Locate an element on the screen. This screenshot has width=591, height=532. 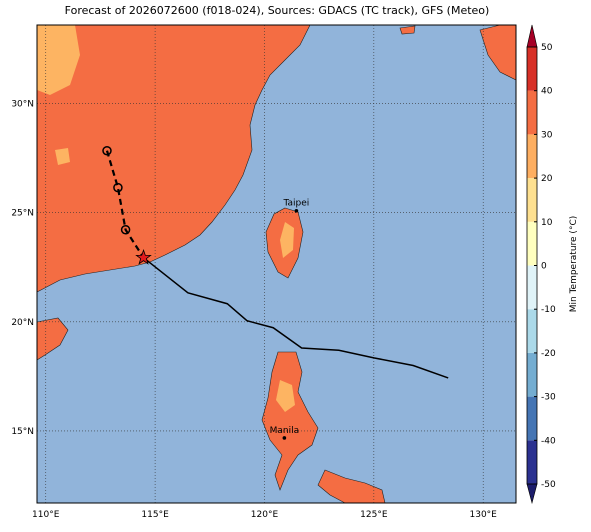
forecast-track is located at coordinates (296, 318).